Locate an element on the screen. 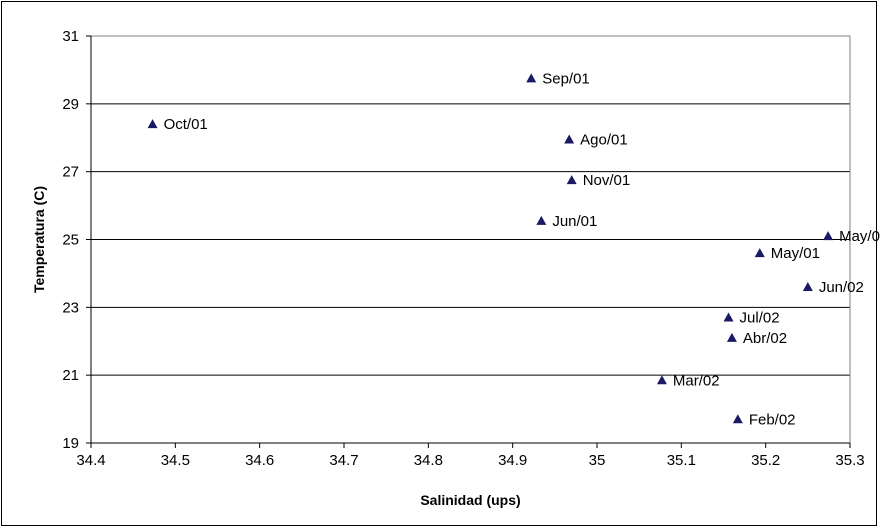 The height and width of the screenshot is (529, 880). y-tick-label: 29 is located at coordinates (70, 104).